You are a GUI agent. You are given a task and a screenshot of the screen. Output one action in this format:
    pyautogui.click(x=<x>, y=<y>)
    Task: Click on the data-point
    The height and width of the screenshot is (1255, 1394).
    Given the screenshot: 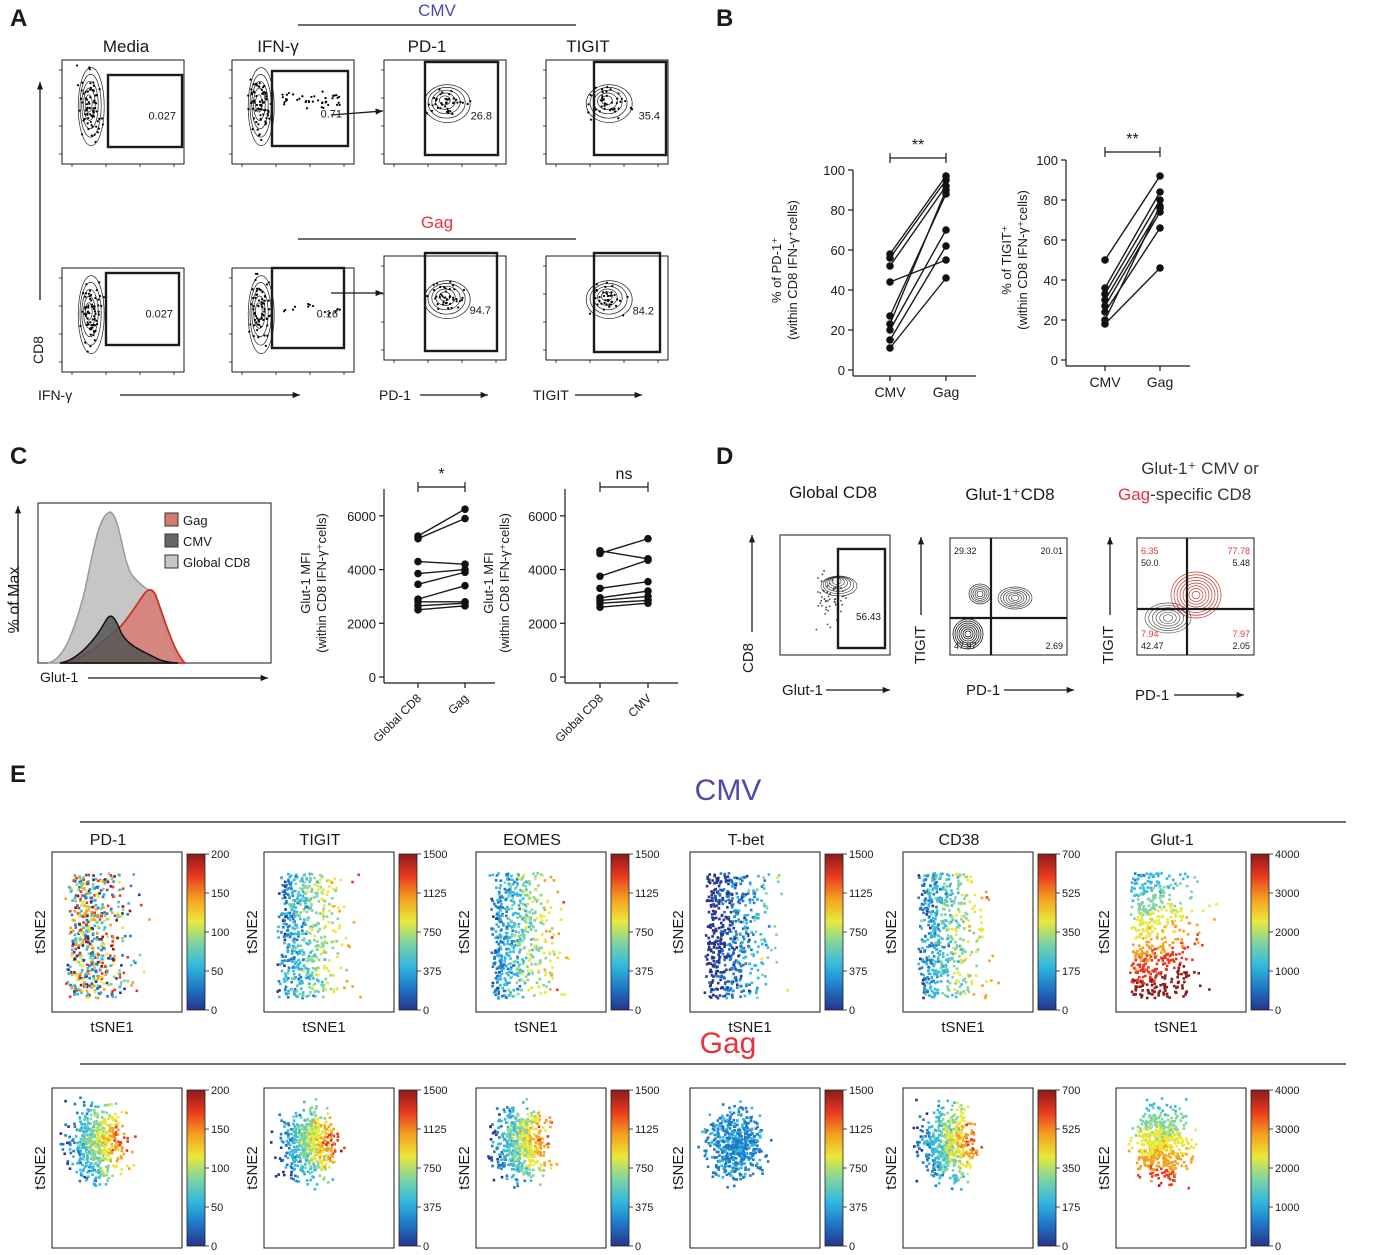 What is the action you would take?
    pyautogui.click(x=465, y=518)
    